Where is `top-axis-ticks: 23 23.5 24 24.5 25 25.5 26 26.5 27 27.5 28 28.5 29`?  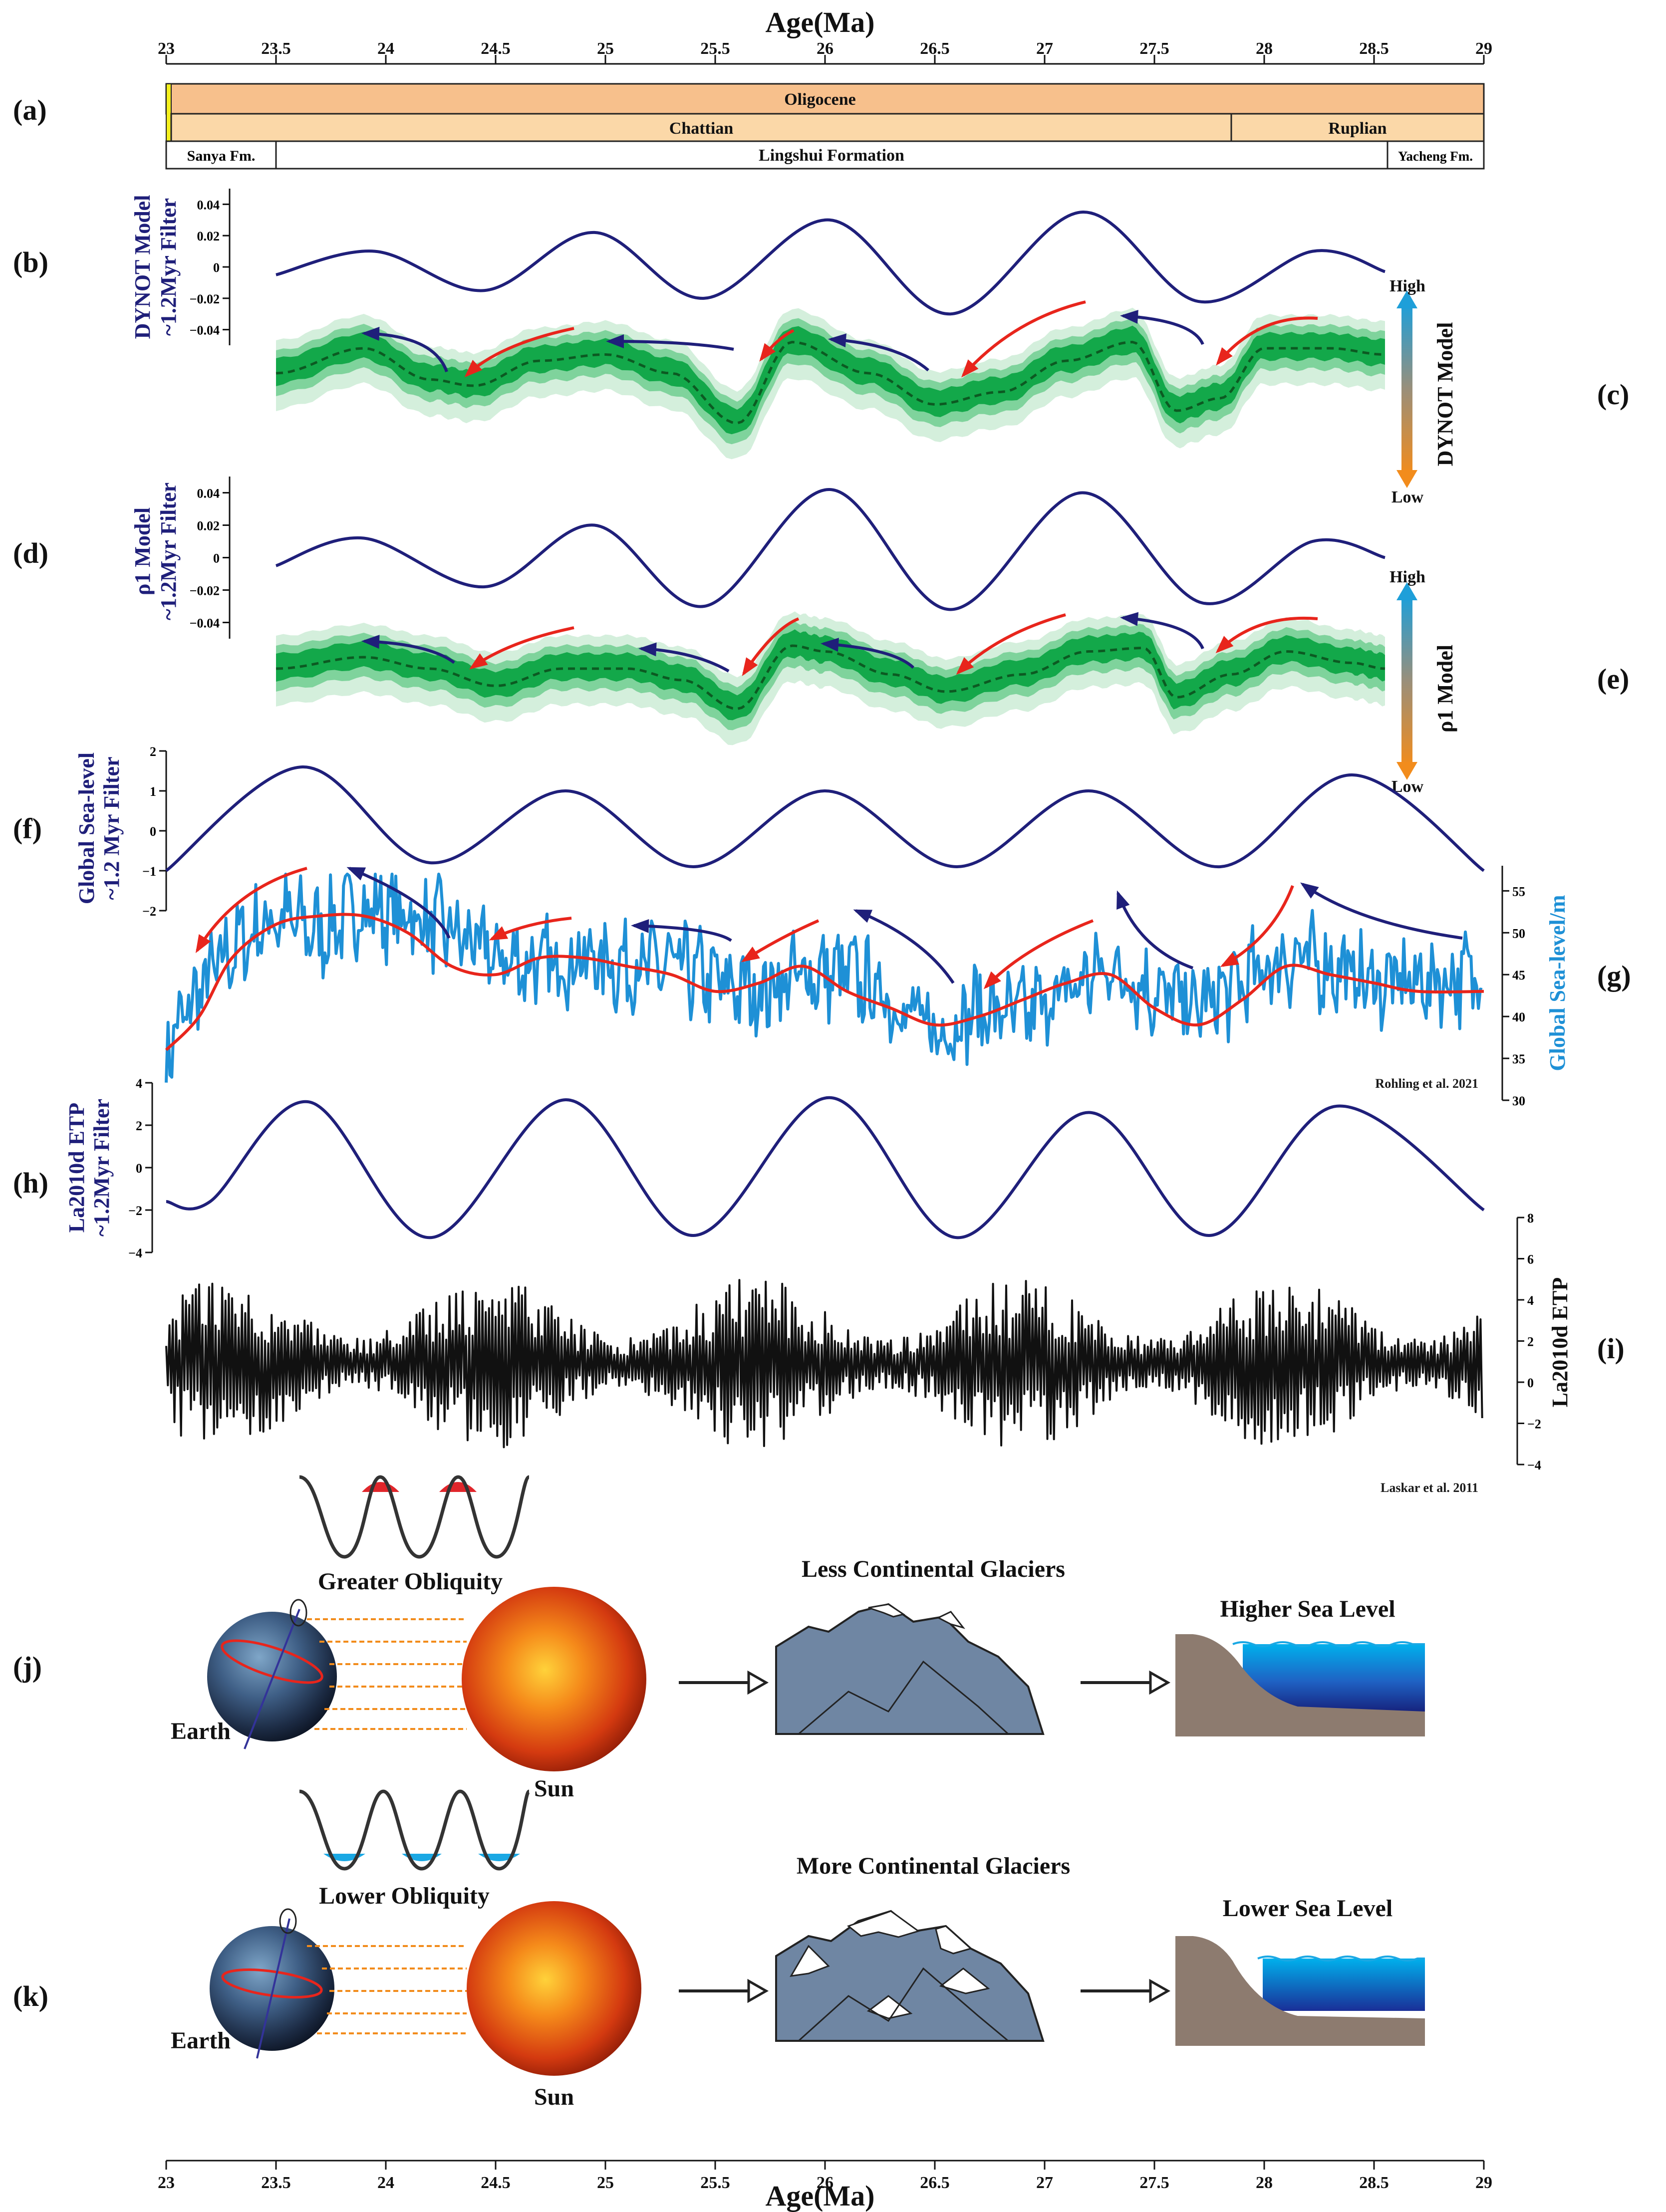 top-axis-ticks: 23 23.5 24 24.5 25 25.5 26 26.5 27 27.5 28 28.5 29 is located at coordinates (825, 51).